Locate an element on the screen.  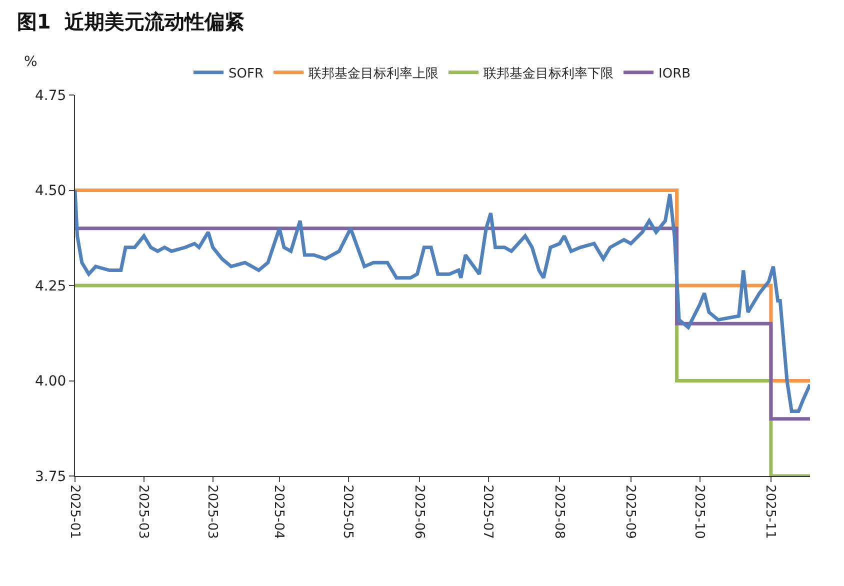
x-tick-label: 2025-09 is located at coordinates (630, 511).